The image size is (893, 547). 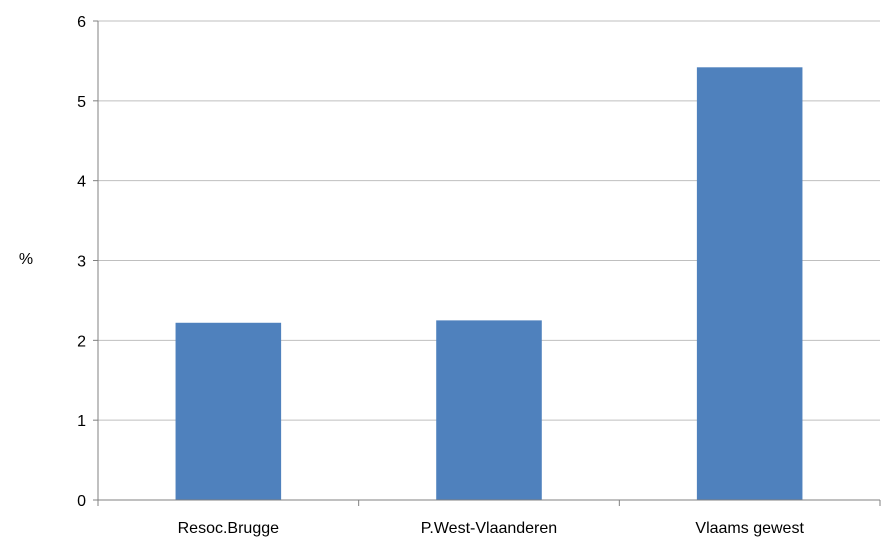 What do you see at coordinates (26, 259) in the screenshot?
I see `y-axis-label: %` at bounding box center [26, 259].